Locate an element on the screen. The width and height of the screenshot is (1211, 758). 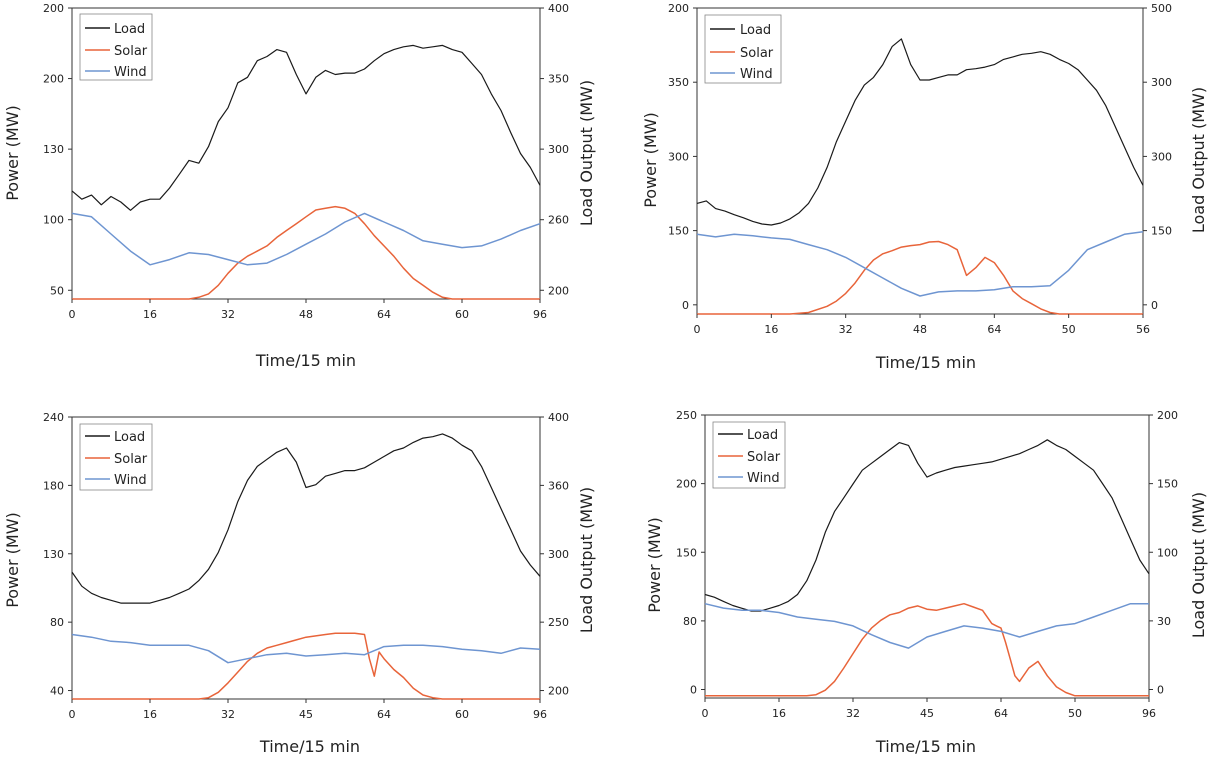
x-ticks: 0 16 32 48 64 60 96 is located at coordinates (308, 310).